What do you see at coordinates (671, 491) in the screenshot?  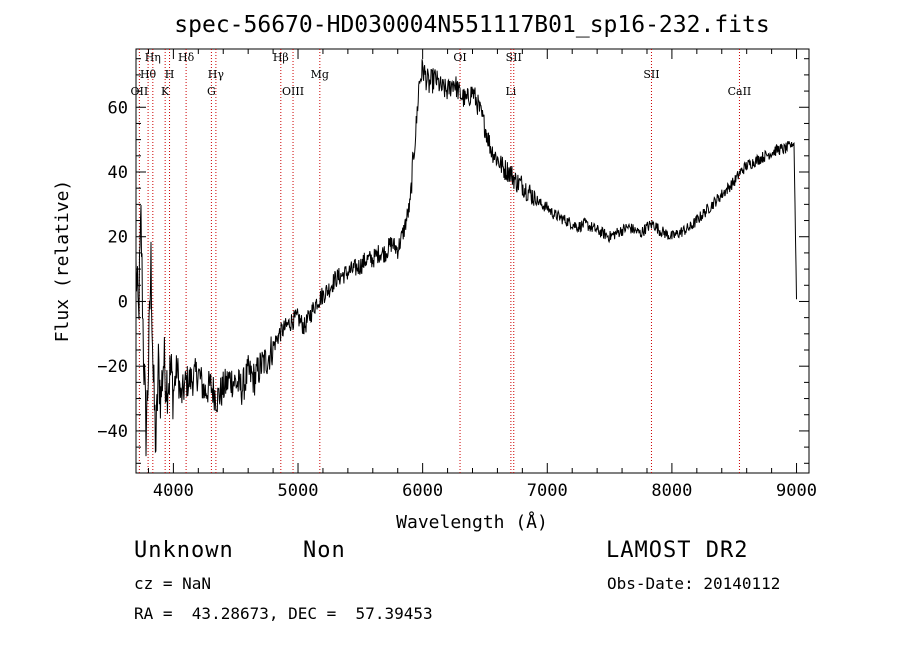 I see `x-tick-label: 8000` at bounding box center [671, 491].